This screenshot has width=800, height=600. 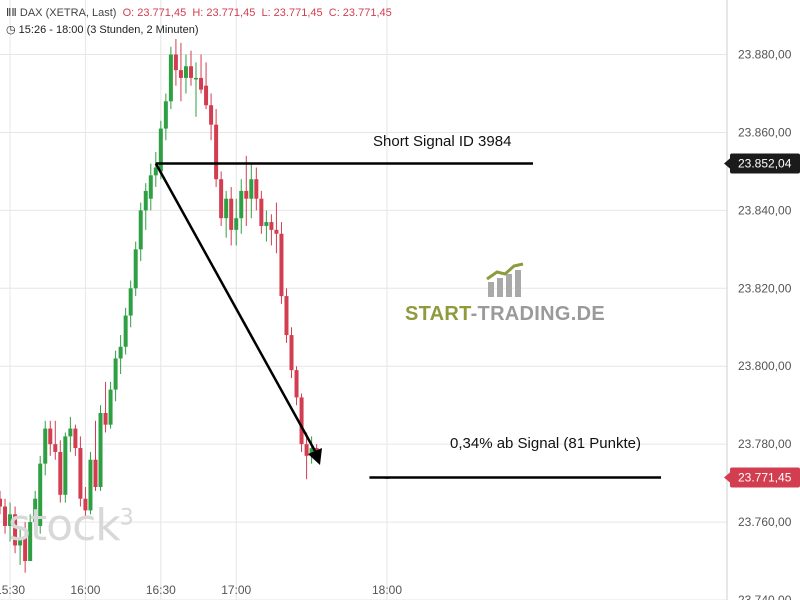 What do you see at coordinates (142, 30) in the screenshot?
I see `duration: (3 Stunden, 2 Minuten)` at bounding box center [142, 30].